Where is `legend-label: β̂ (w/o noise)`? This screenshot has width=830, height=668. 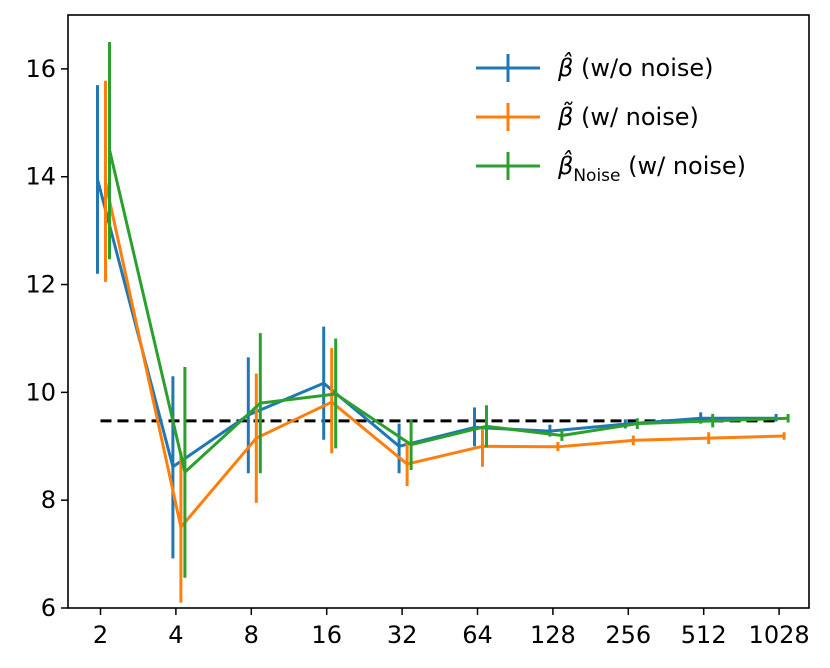 legend-label: β̂ (w/o noise) is located at coordinates (635, 67).